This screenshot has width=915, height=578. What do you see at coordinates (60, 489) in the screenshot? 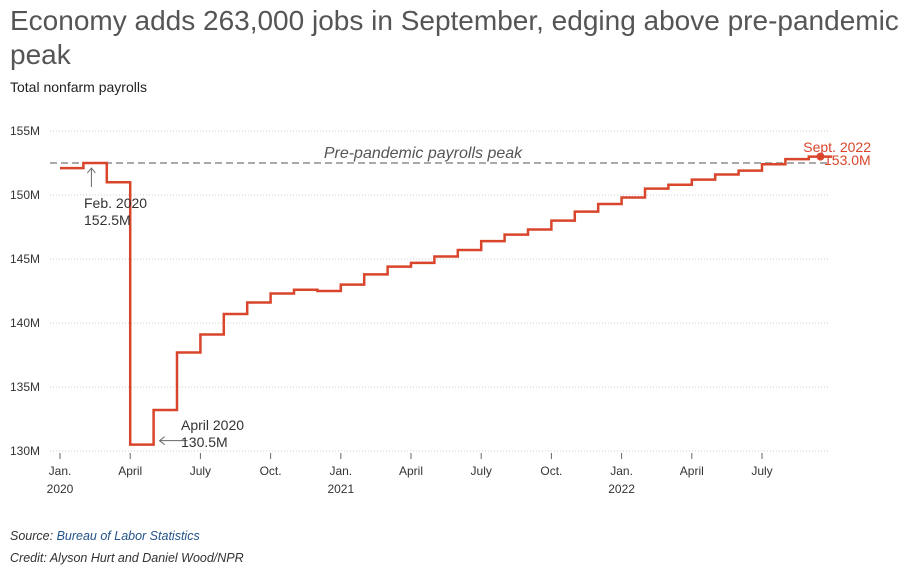
I see `x-tick-year: 2020` at bounding box center [60, 489].